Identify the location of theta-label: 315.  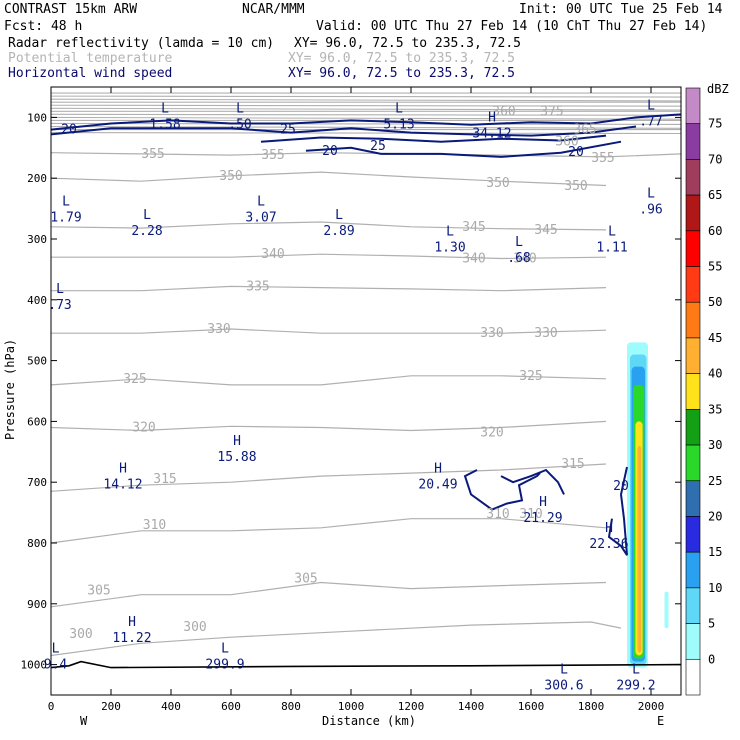
(164, 479).